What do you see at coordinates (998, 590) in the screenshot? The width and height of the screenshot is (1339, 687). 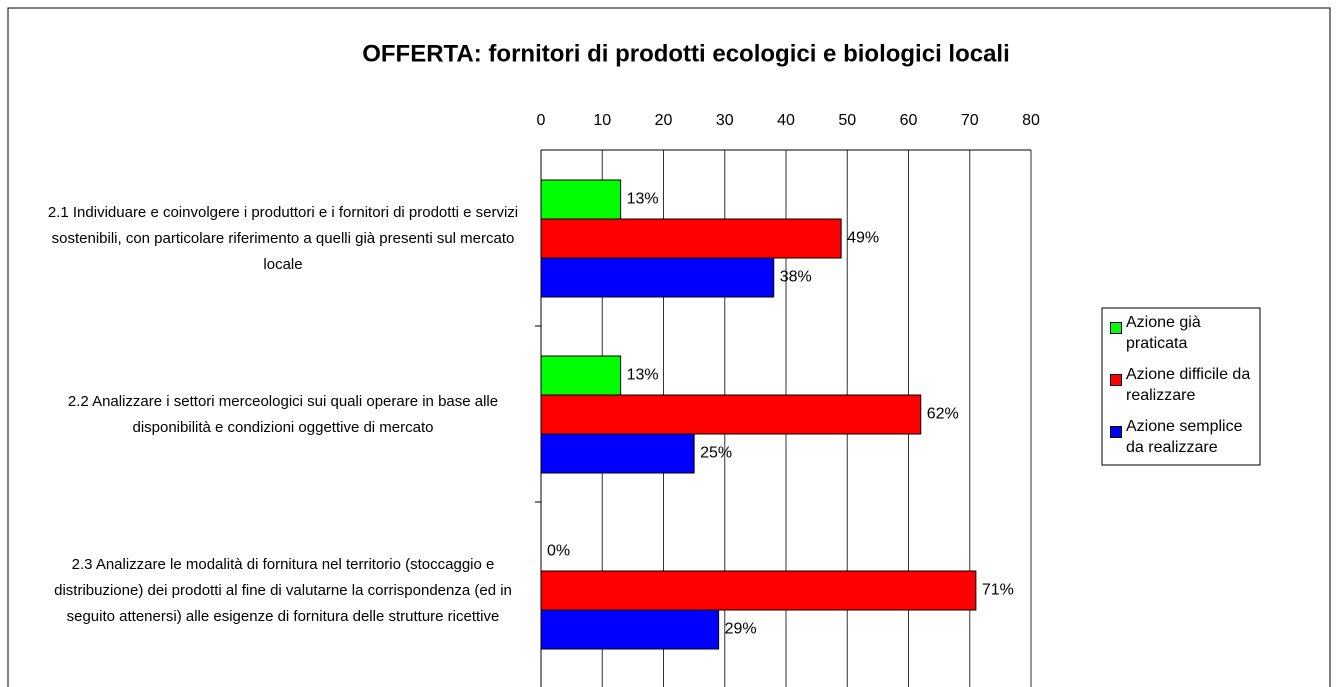 I see `value-label: 71%` at bounding box center [998, 590].